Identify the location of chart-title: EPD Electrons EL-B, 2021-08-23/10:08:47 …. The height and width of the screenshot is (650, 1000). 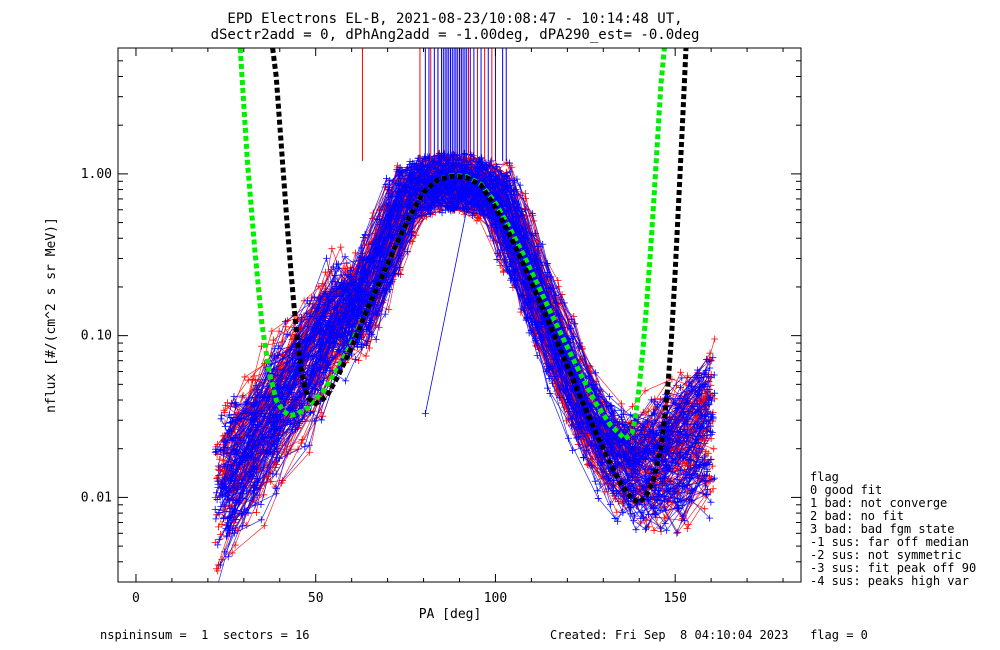
(454, 19).